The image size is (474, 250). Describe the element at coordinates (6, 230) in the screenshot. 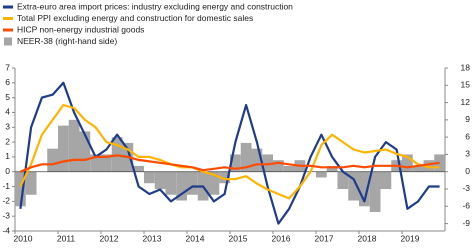

I see `y-tick-label: -4` at that location.